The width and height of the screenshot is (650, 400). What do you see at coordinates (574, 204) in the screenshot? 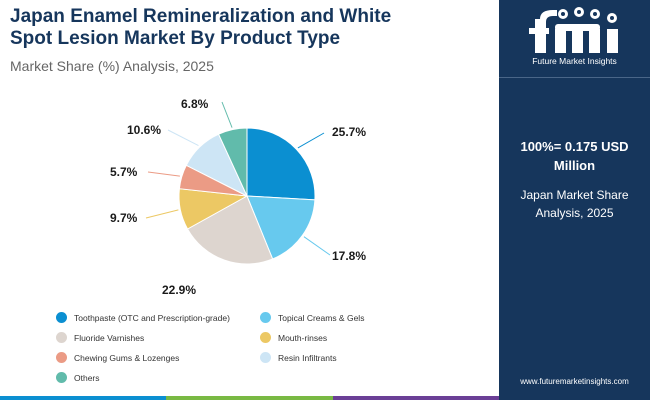
I see `market-caption: Japan Market Share Analysis, 2025` at bounding box center [574, 204].